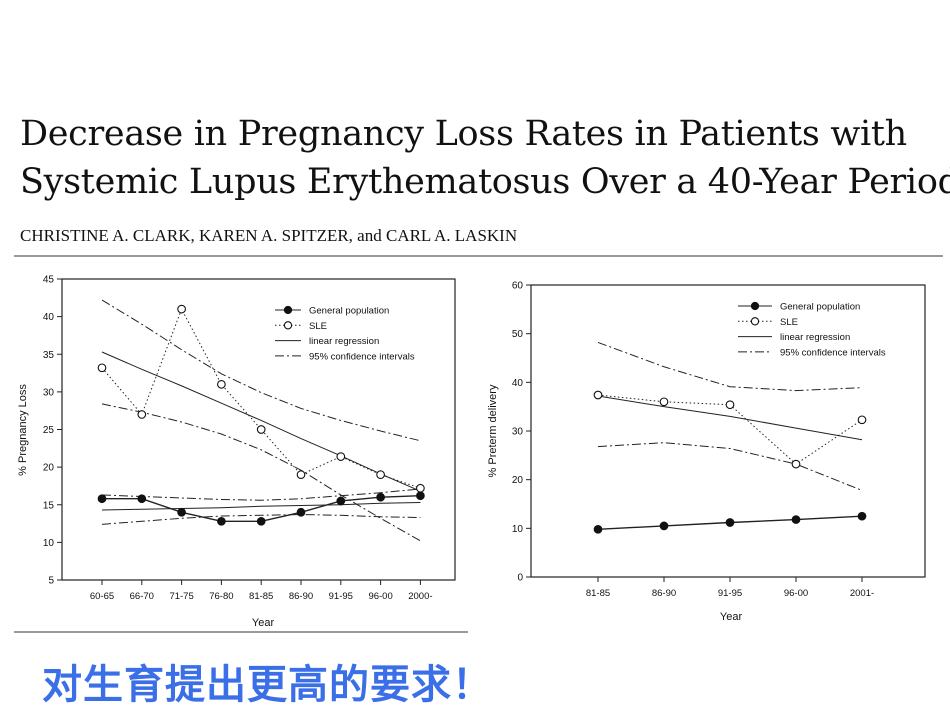  What do you see at coordinates (49, 280) in the screenshot?
I see `y-tick-label: 45` at bounding box center [49, 280].